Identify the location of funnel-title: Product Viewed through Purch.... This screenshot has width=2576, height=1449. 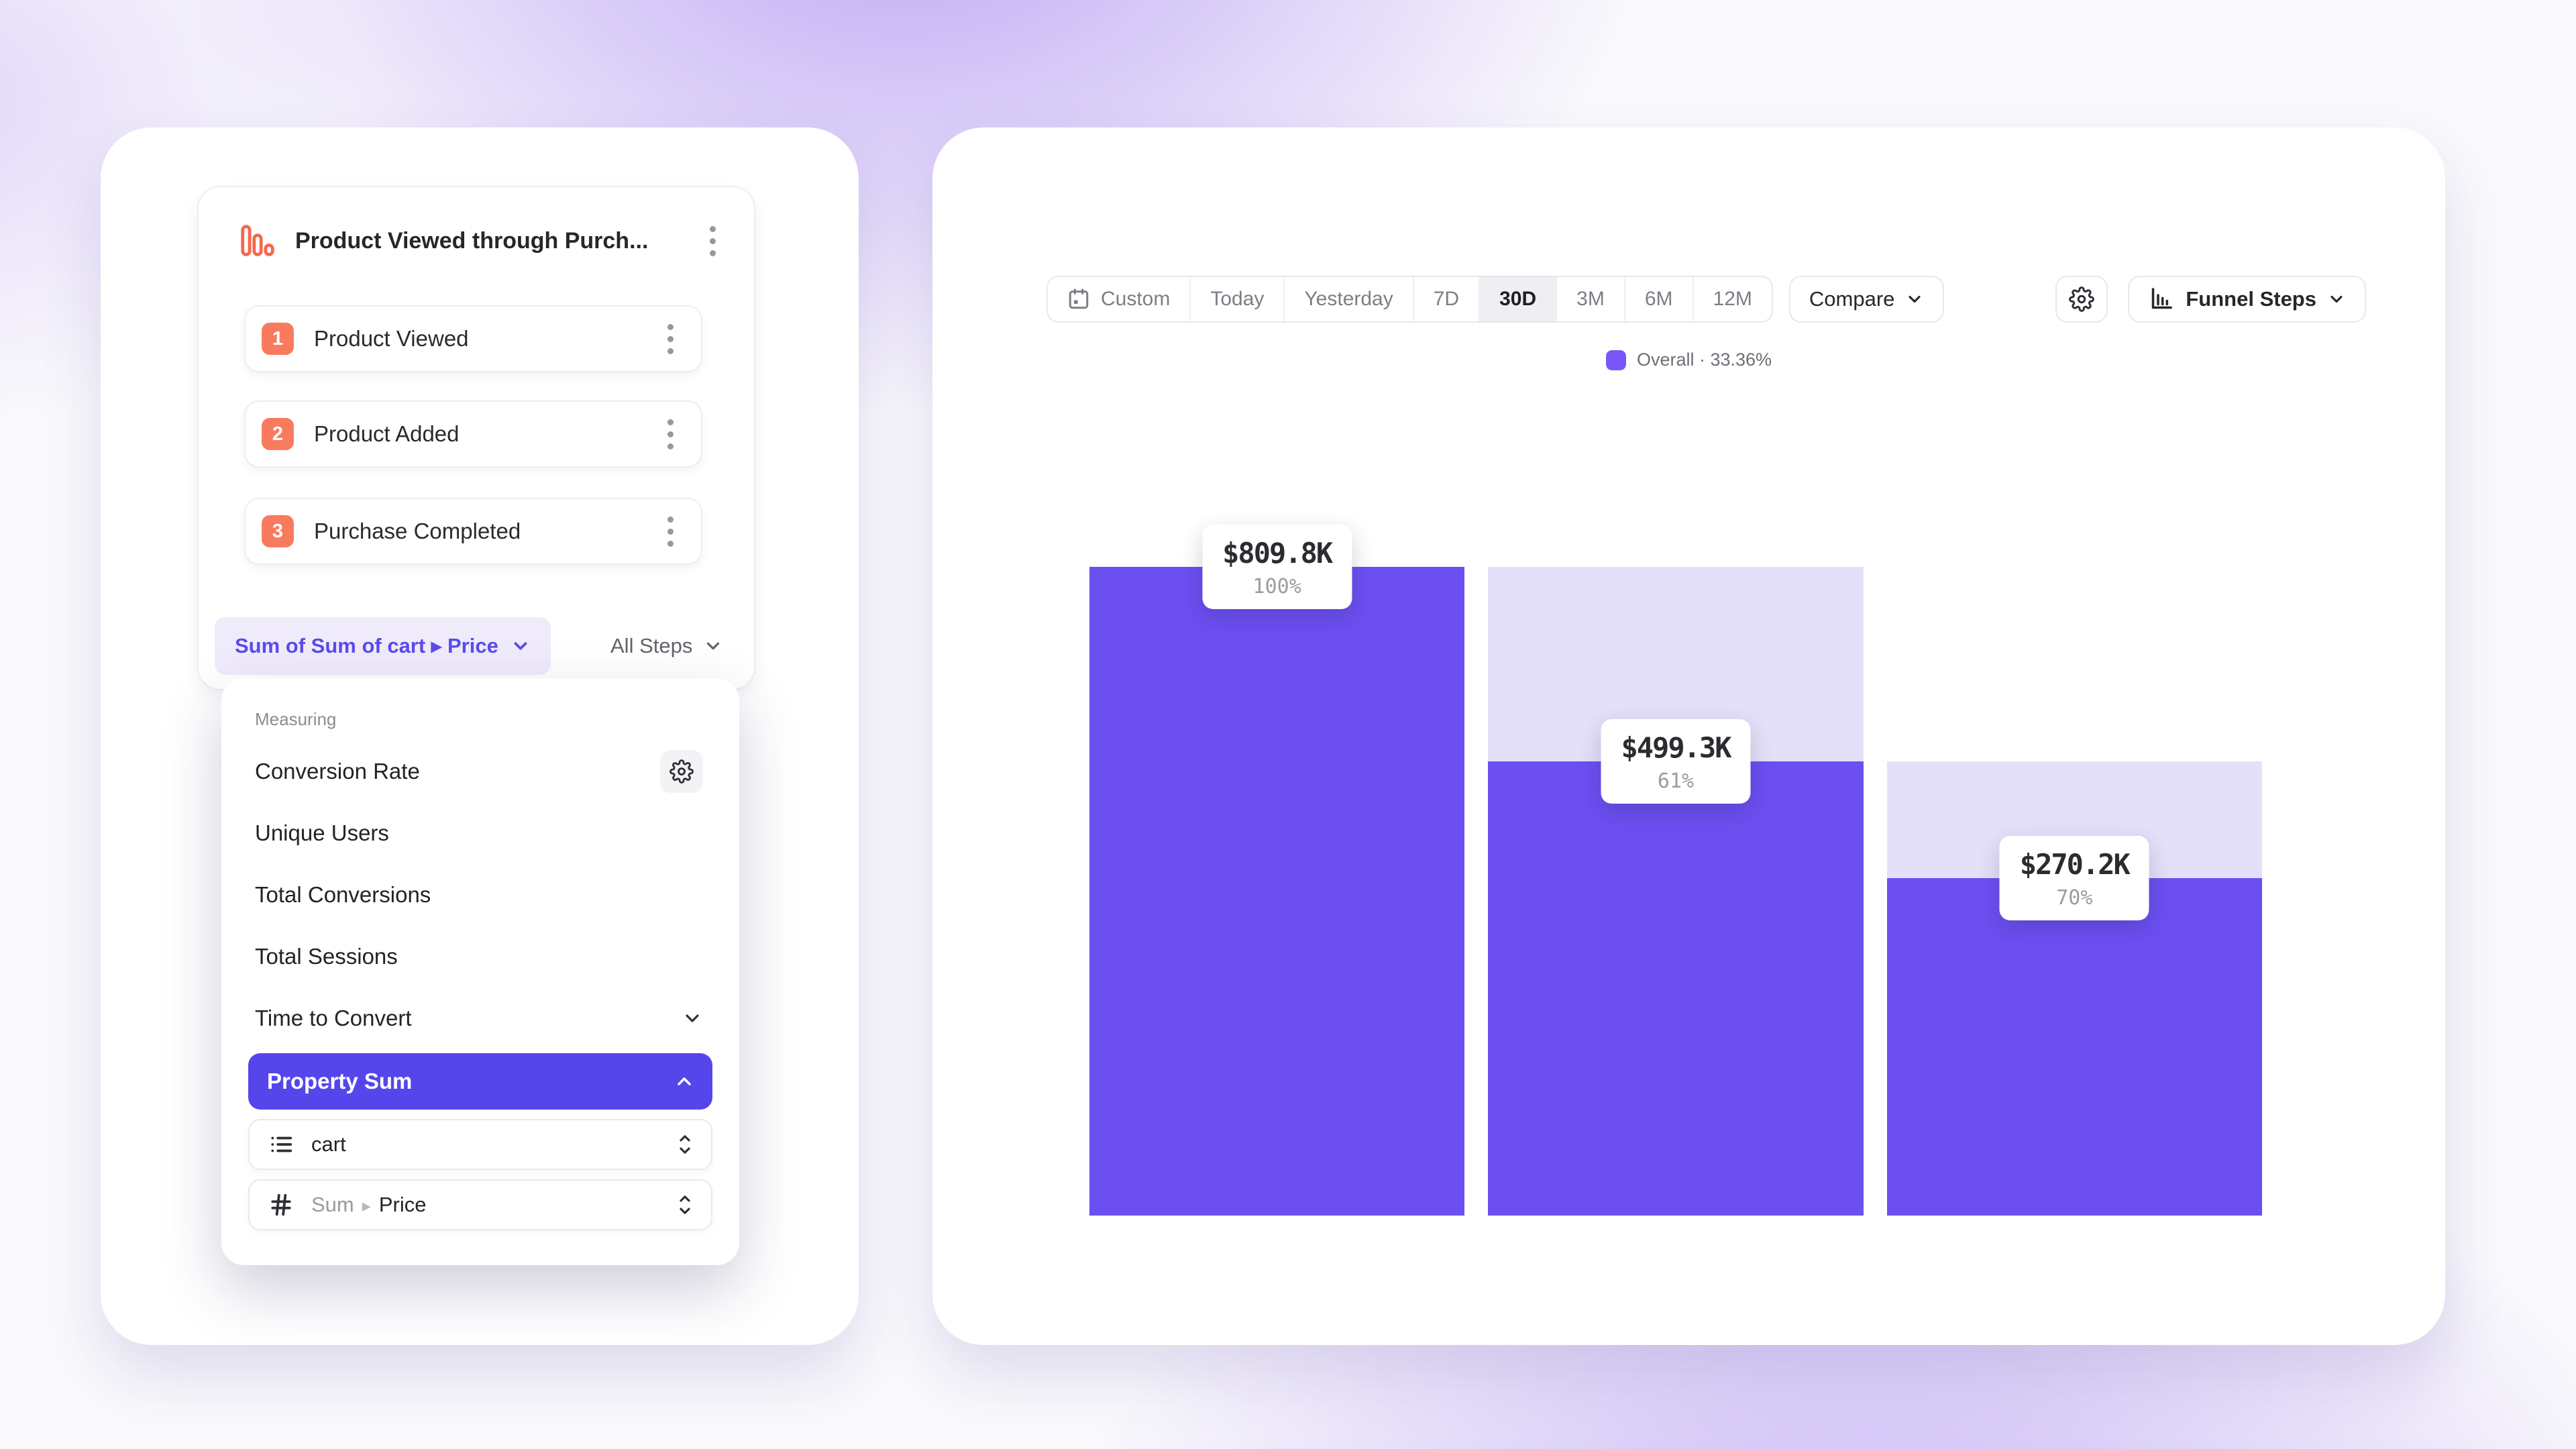
(472, 240).